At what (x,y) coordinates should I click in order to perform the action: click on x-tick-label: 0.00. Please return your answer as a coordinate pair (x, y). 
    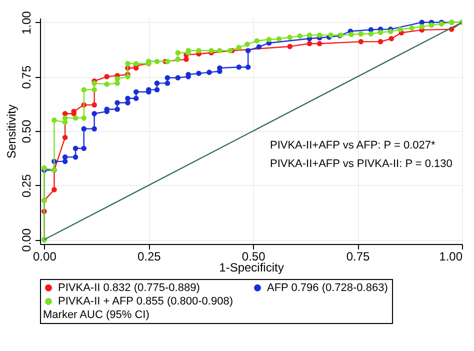
    Looking at the image, I should click on (45, 257).